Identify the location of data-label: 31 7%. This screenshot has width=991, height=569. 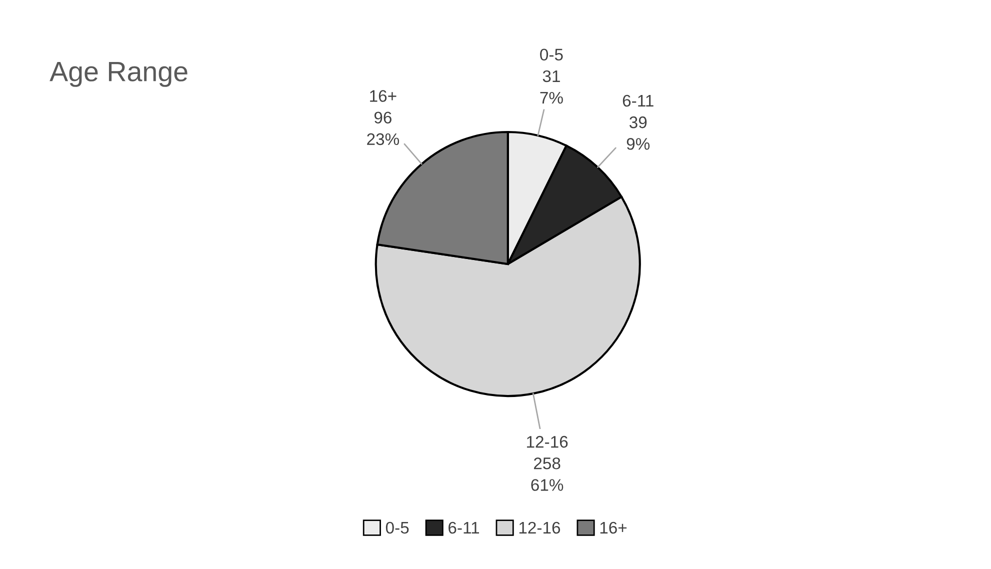
(551, 87).